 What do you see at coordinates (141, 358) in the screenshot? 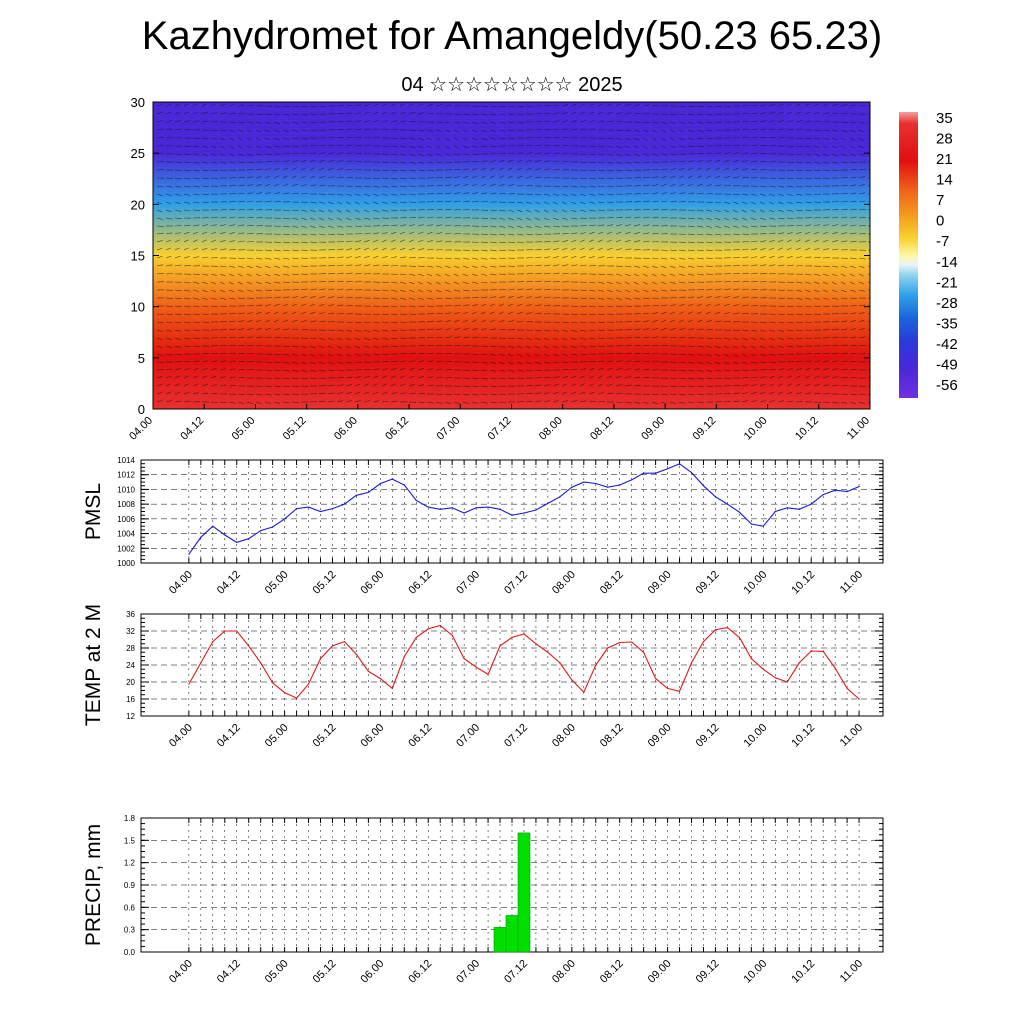
I see `y-tick-label: 5` at bounding box center [141, 358].